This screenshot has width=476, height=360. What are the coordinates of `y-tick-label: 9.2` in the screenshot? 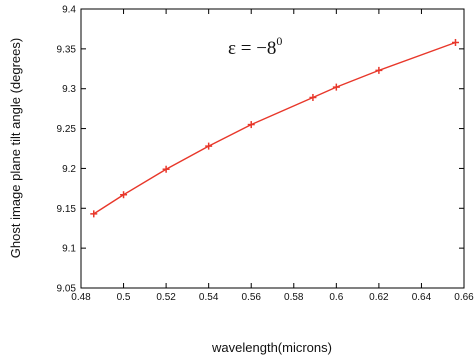 It's located at (69, 169).